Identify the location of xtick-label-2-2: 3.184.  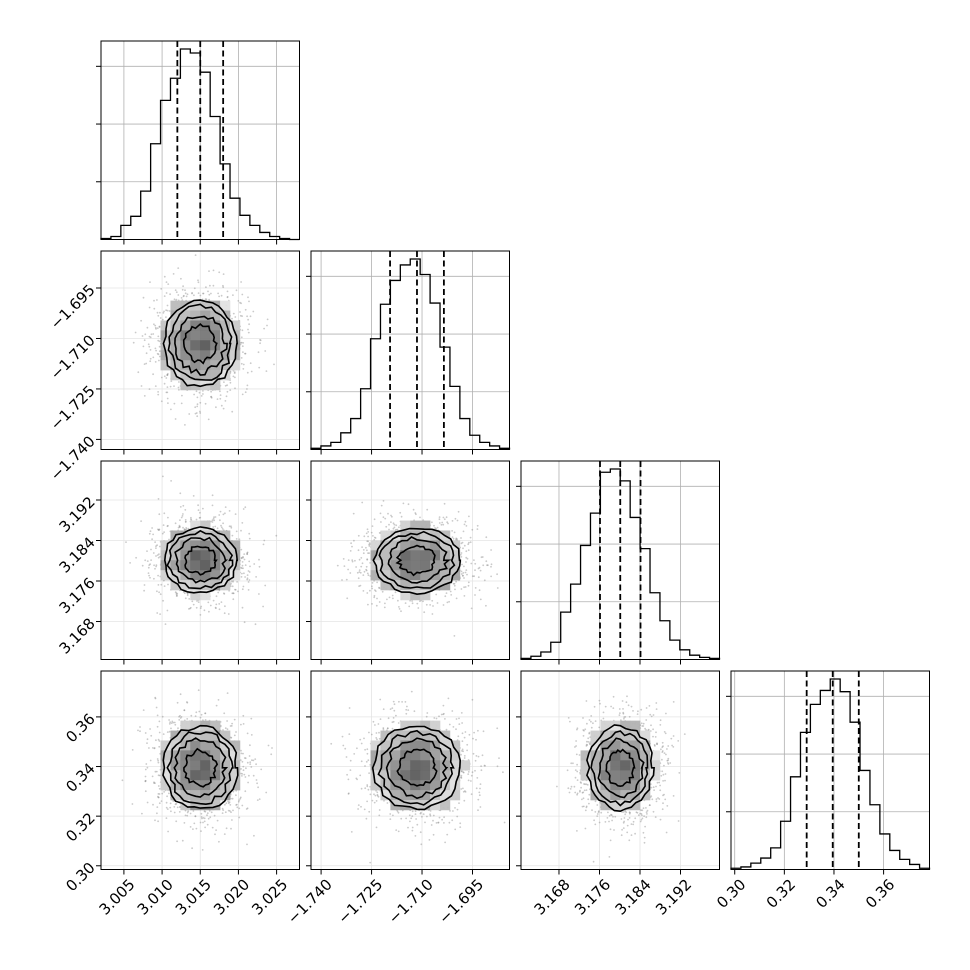
(633, 897).